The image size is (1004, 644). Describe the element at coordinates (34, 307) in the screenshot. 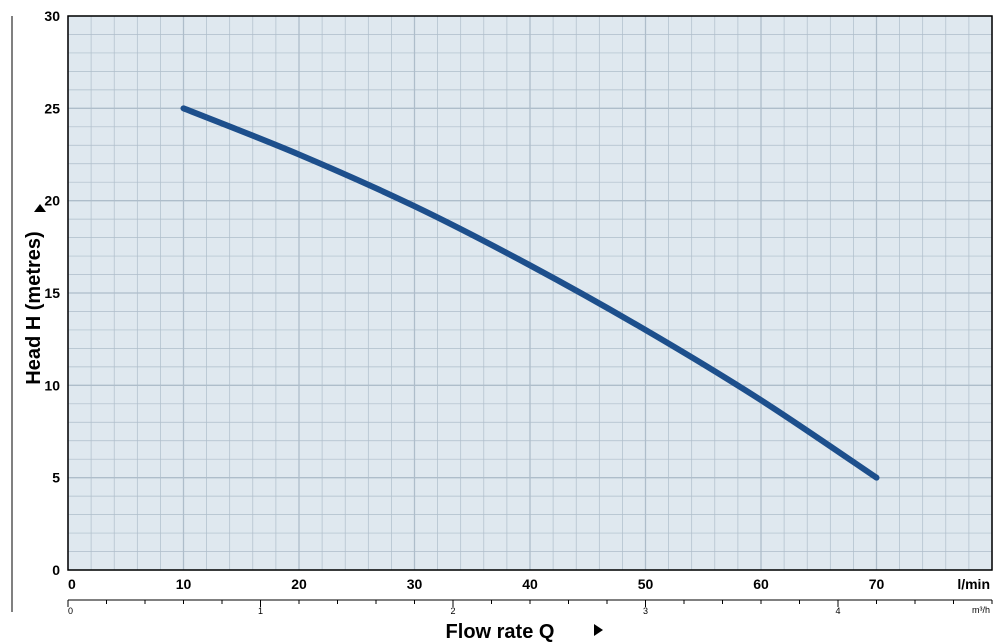

I see `y-axis-title: Head H (metres)` at that location.